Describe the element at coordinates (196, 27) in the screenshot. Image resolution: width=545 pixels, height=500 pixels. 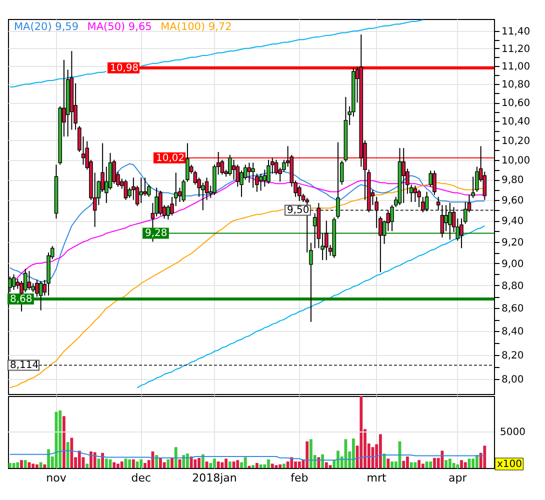
I see `text: MA(100) 9,72` at that location.